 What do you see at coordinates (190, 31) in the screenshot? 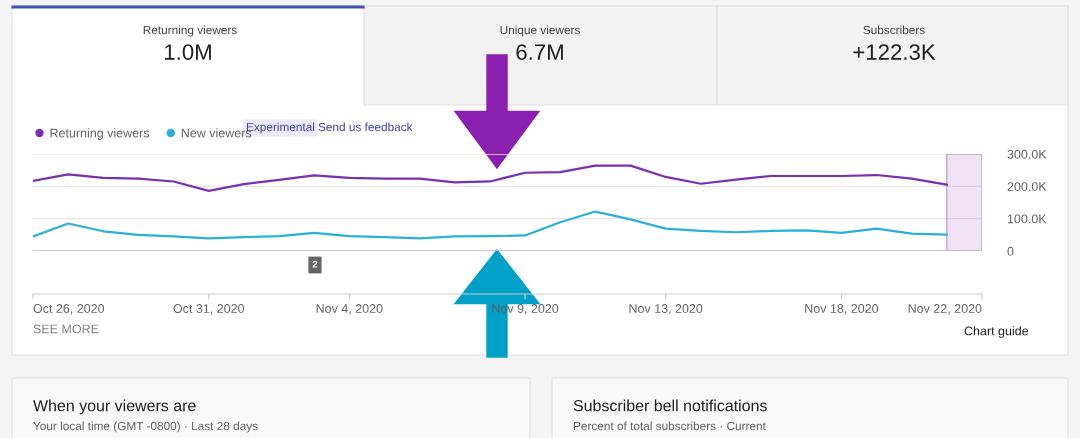
I see `text: Returning viewers` at bounding box center [190, 31].